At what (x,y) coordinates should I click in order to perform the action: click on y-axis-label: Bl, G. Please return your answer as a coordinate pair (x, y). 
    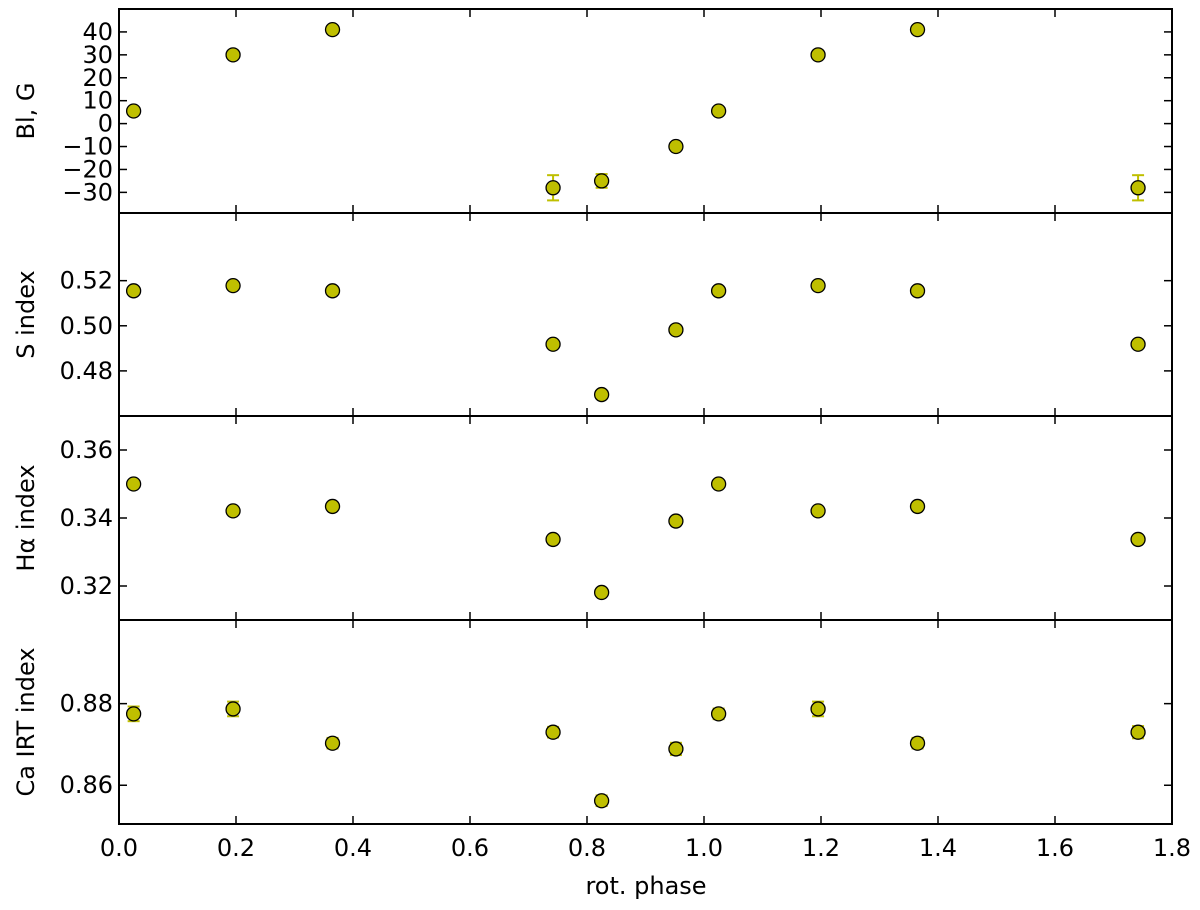
    Looking at the image, I should click on (26, 111).